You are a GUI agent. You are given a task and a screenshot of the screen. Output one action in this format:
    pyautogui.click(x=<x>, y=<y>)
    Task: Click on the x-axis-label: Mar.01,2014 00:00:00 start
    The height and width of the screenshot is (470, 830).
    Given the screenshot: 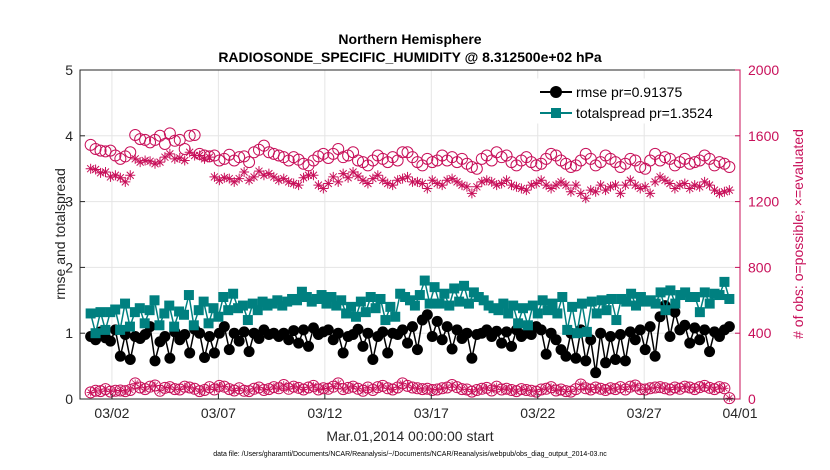 What is the action you would take?
    pyautogui.click(x=409, y=436)
    